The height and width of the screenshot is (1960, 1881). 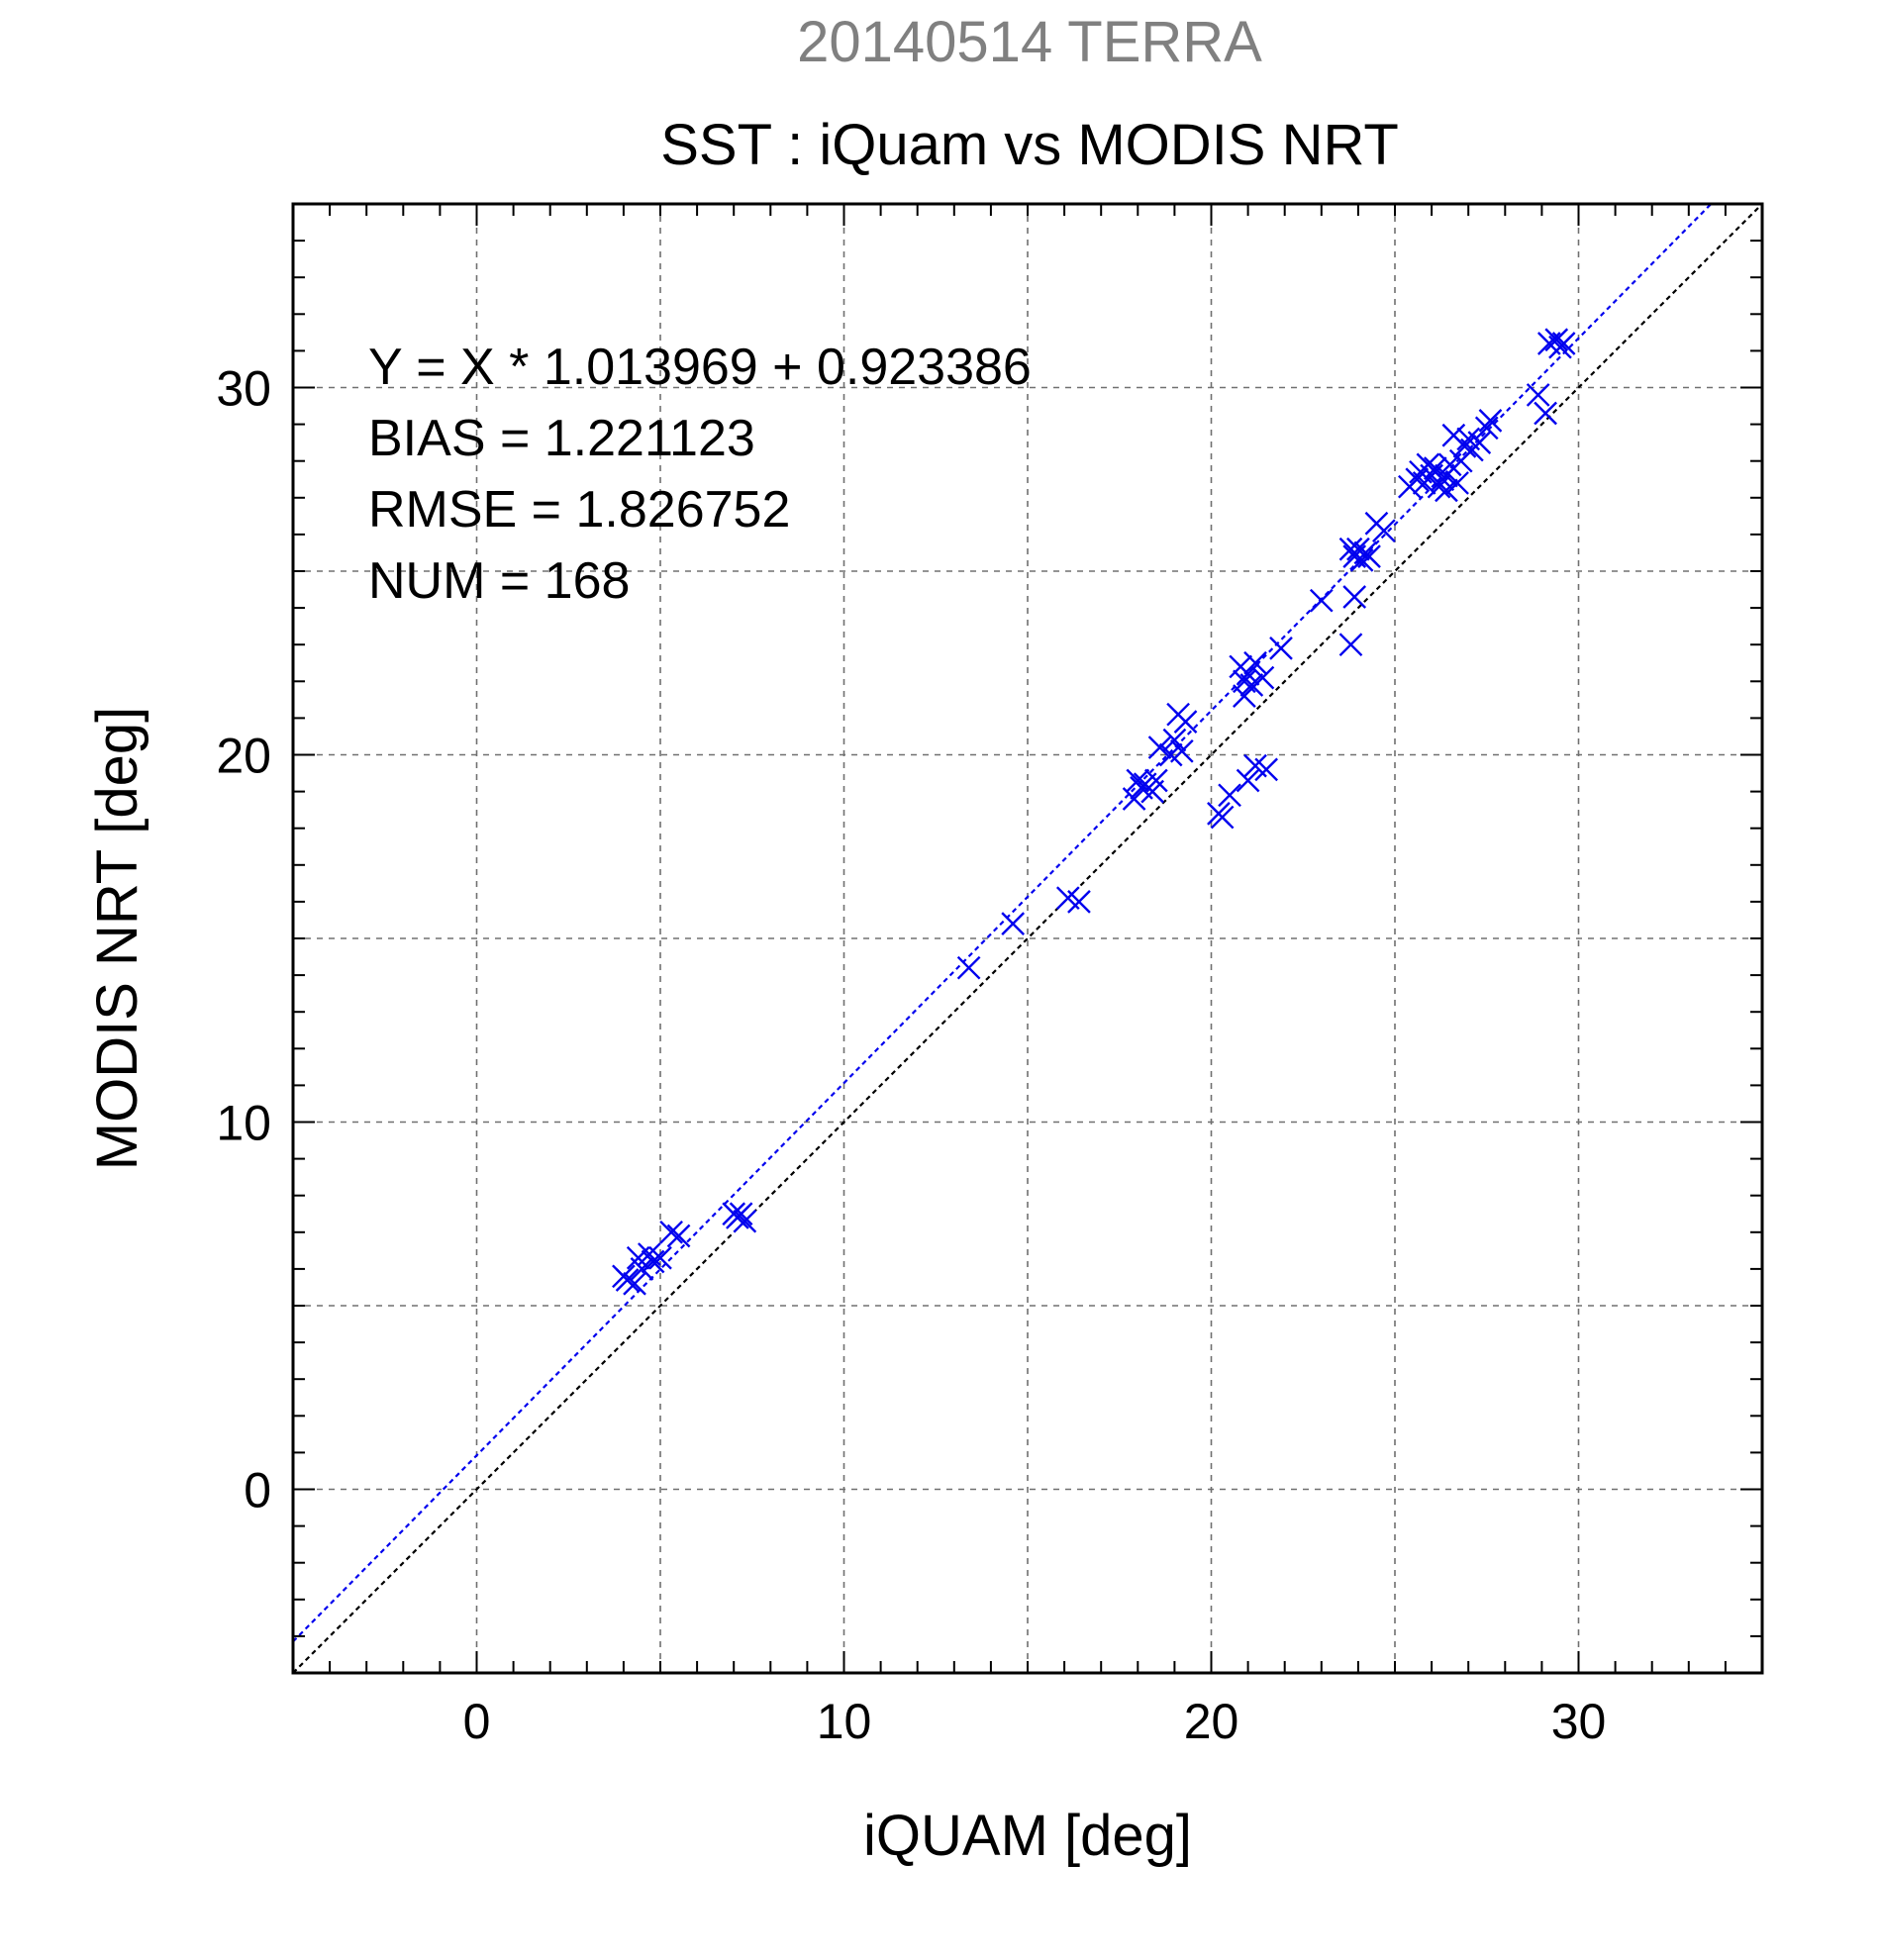 I want to click on stats-line: NUM = 168, so click(x=499, y=581).